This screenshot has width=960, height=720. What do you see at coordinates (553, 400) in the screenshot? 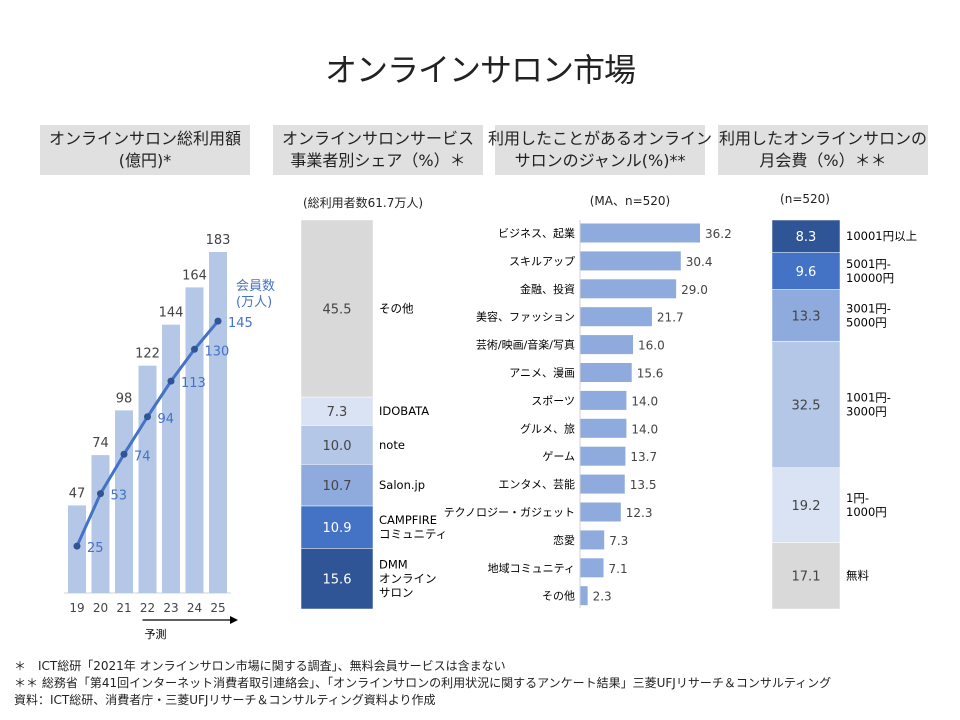
I see `genre-category-label: スポーツ` at bounding box center [553, 400].